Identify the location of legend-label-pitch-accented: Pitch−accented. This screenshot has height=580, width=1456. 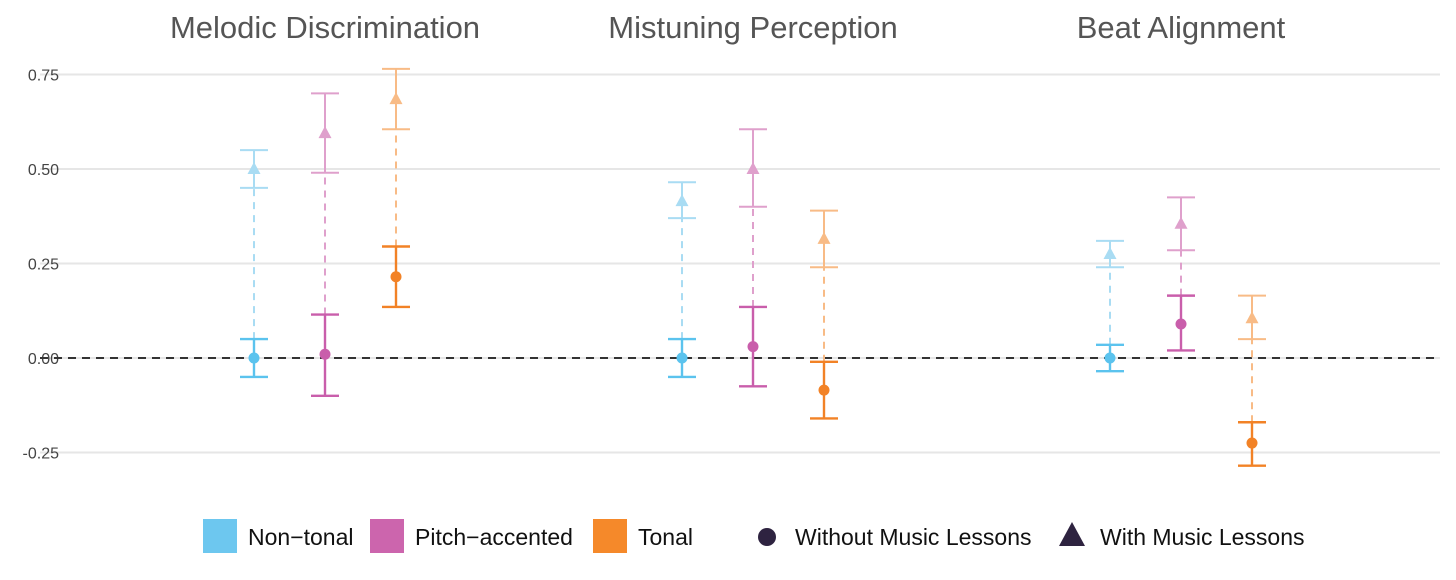
(494, 537).